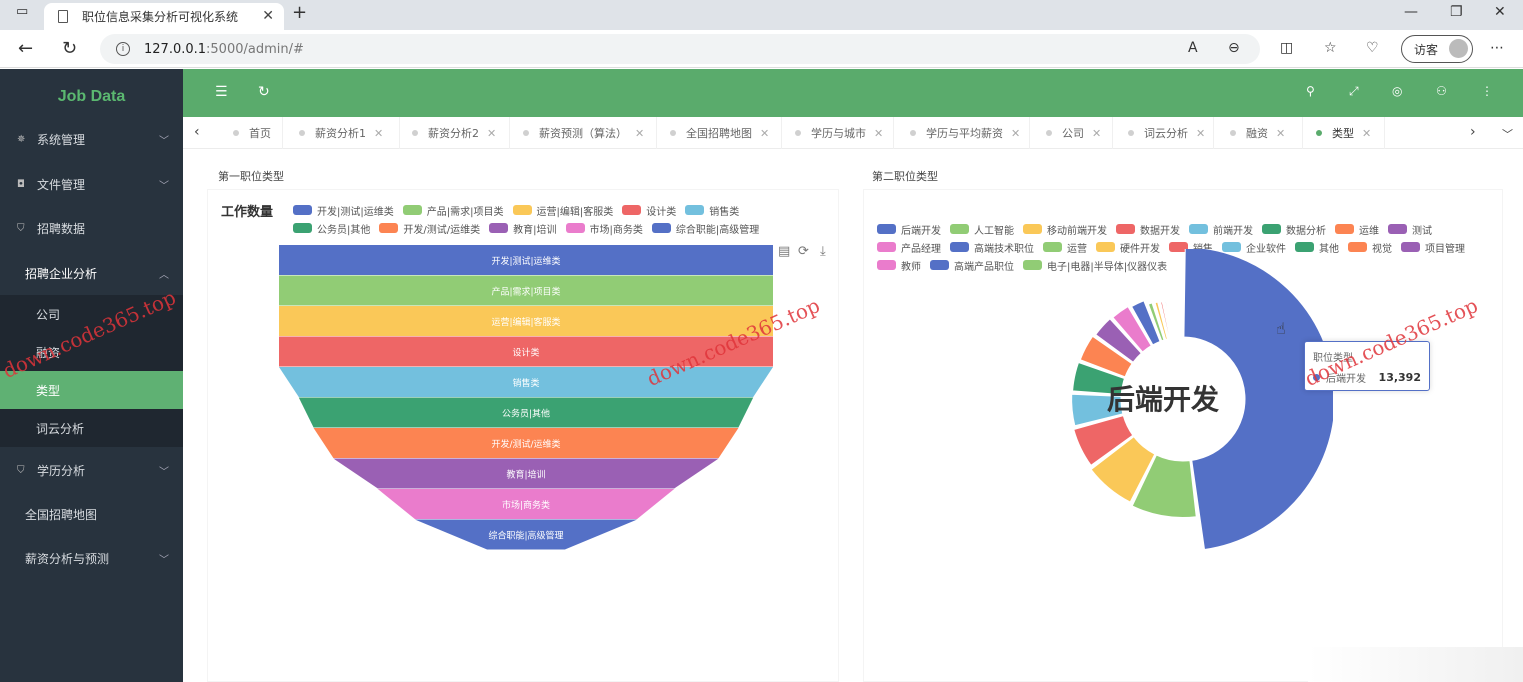 The image size is (1523, 682). What do you see at coordinates (1065, 247) in the screenshot?
I see `rose-legend-item: 运营` at bounding box center [1065, 247].